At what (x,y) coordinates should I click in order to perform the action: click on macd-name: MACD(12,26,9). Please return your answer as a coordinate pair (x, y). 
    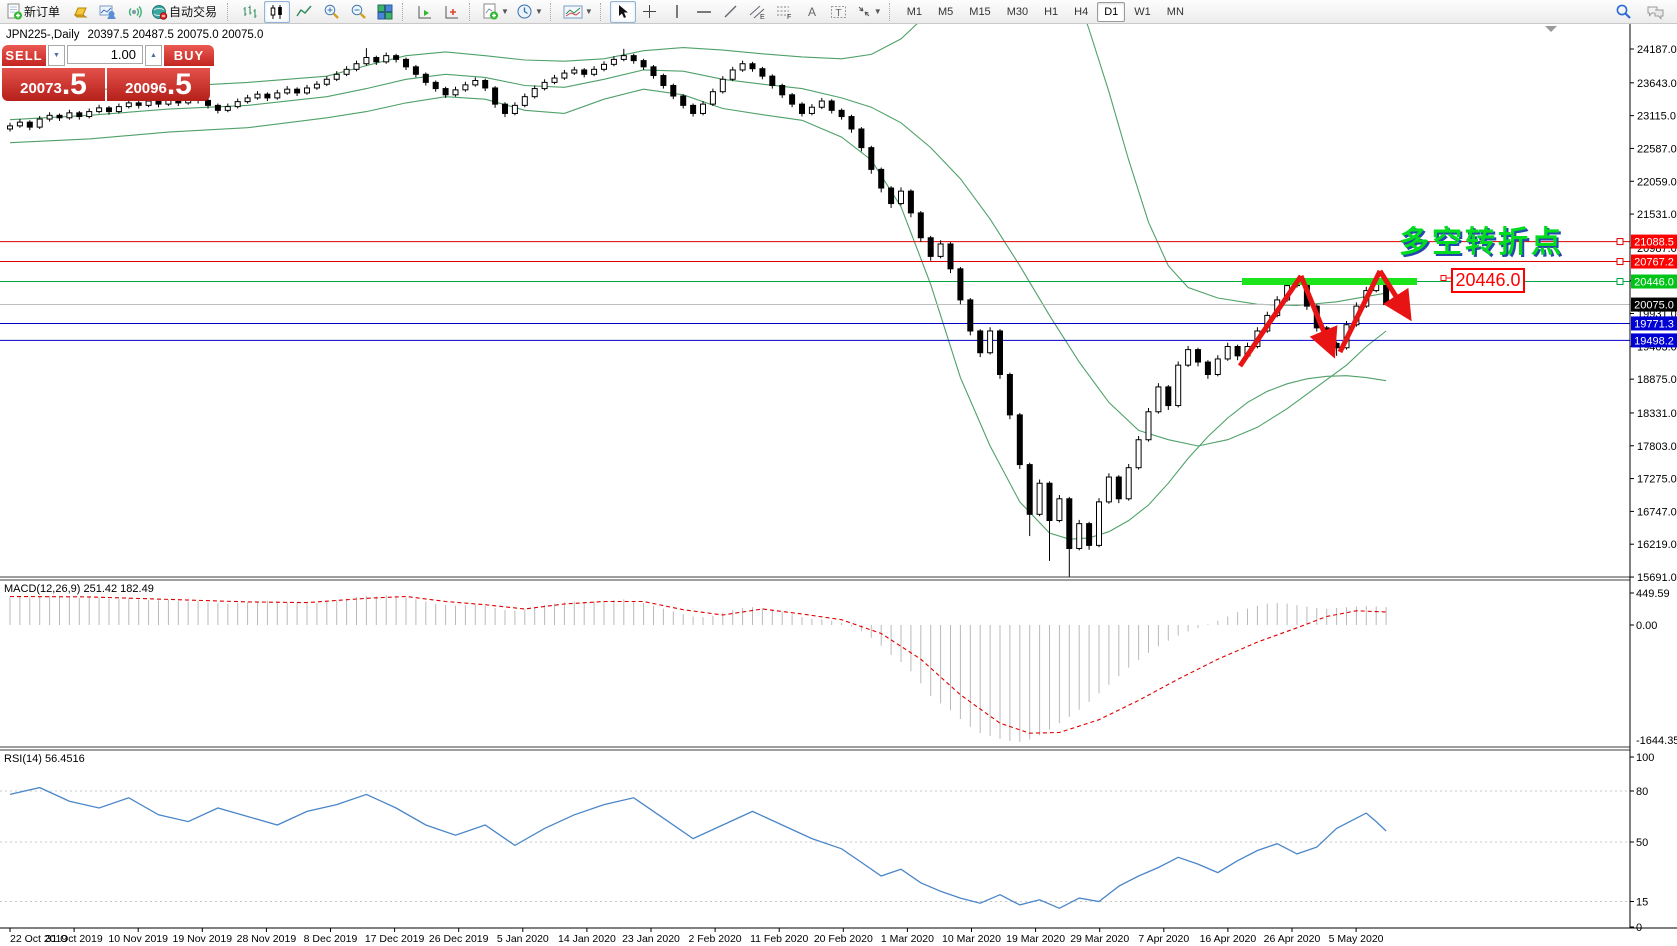
    Looking at the image, I should click on (42, 589).